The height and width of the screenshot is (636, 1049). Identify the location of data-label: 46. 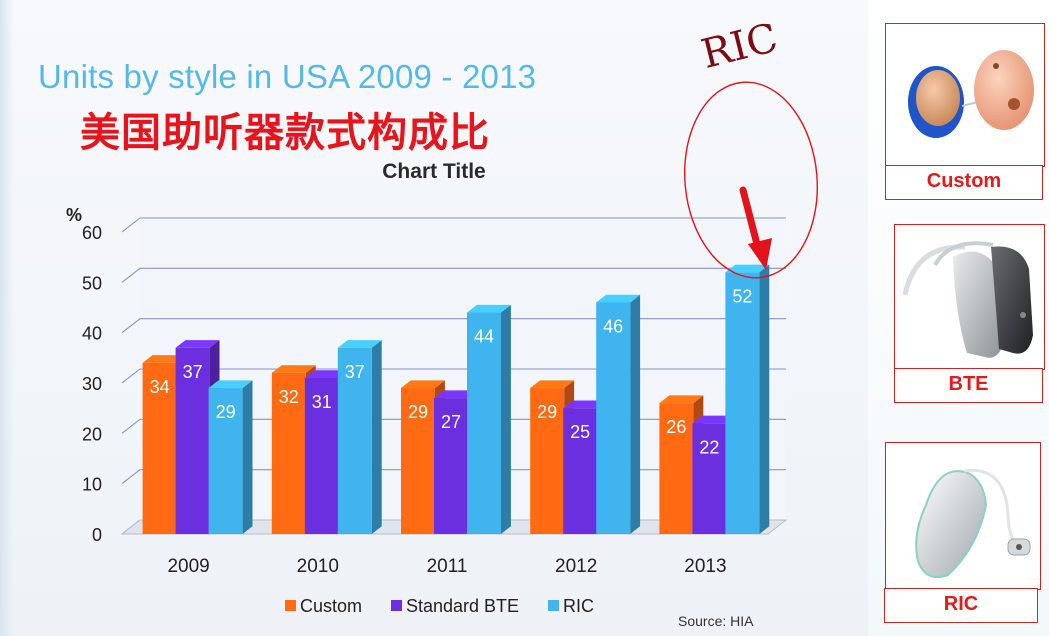
(613, 326).